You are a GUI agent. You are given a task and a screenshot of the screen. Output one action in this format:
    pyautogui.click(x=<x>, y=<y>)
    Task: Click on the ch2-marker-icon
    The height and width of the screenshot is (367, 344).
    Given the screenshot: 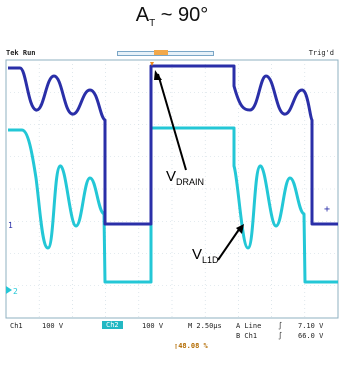 What is the action you would take?
    pyautogui.click(x=9, y=290)
    